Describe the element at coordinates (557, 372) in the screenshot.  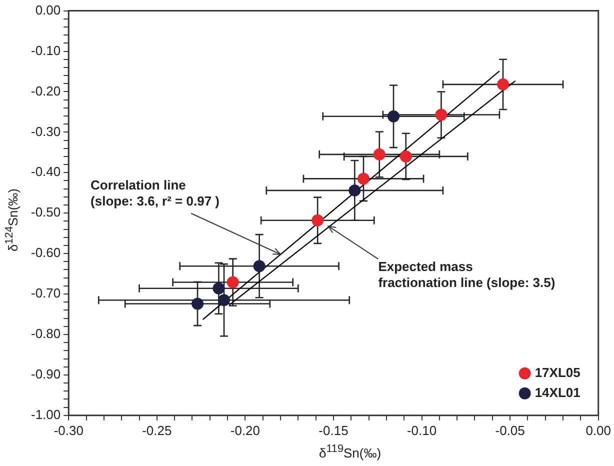
I see `legend-label: 17XL05` at that location.